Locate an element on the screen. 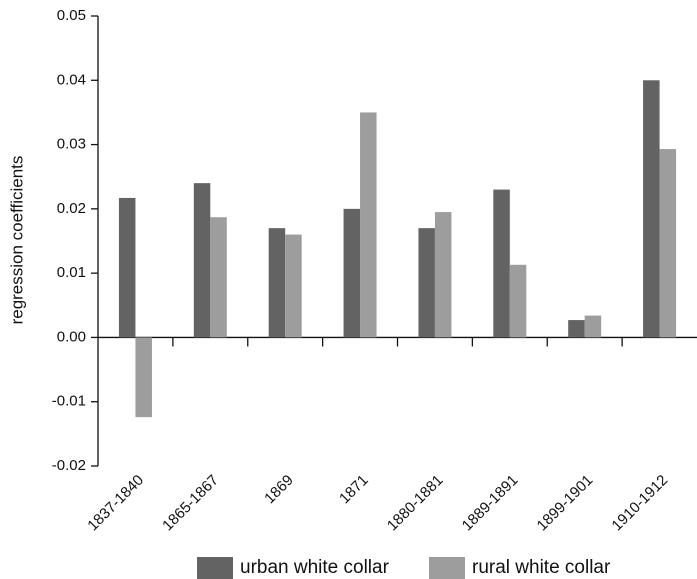 Image resolution: width=697 pixels, height=579 pixels. legend-label: urban white collar is located at coordinates (315, 567).